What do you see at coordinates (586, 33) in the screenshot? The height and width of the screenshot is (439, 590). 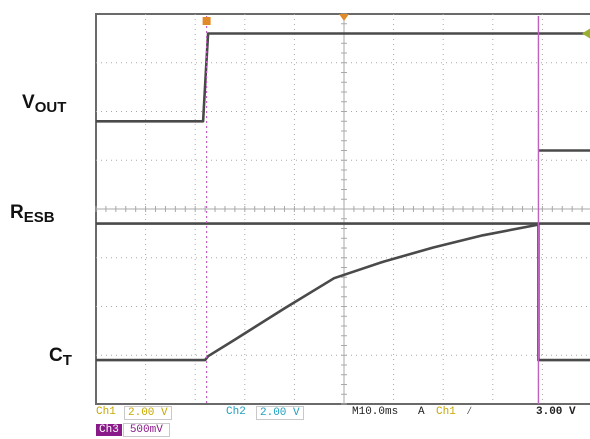 I see `ch1-level-marker` at bounding box center [586, 33].